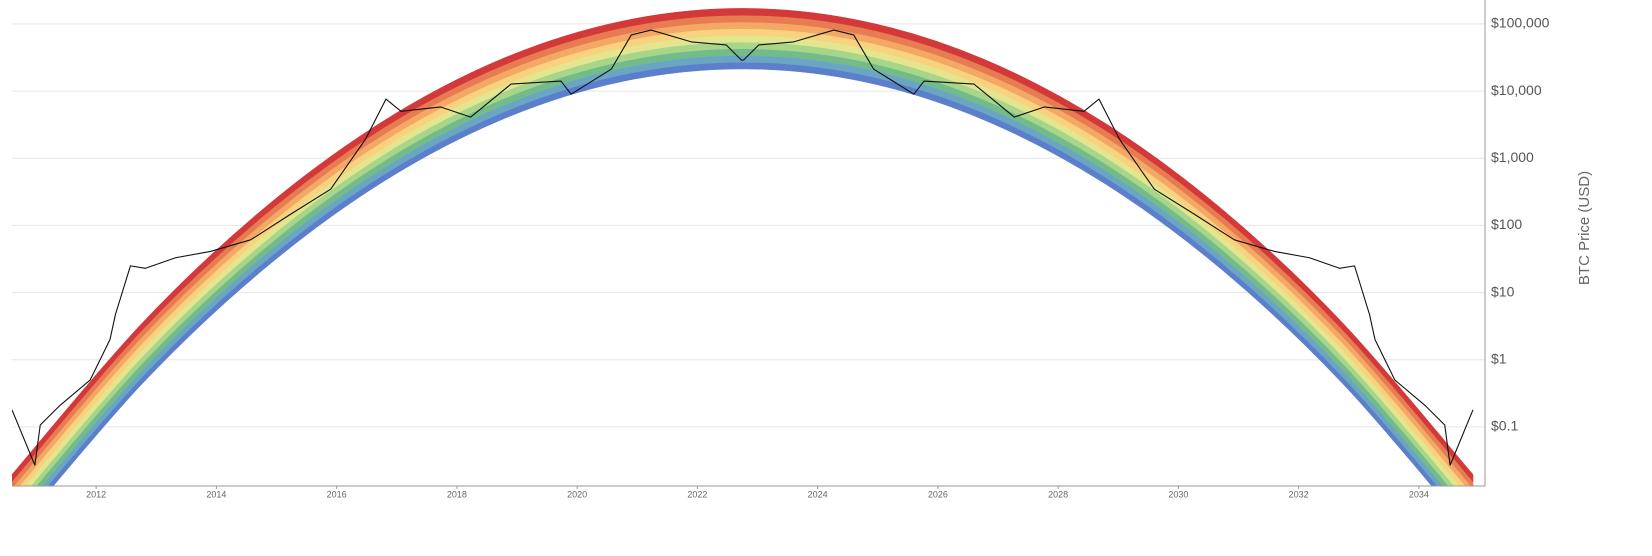 The height and width of the screenshot is (556, 1652). I want to click on x-tick-label: 2034, so click(1419, 494).